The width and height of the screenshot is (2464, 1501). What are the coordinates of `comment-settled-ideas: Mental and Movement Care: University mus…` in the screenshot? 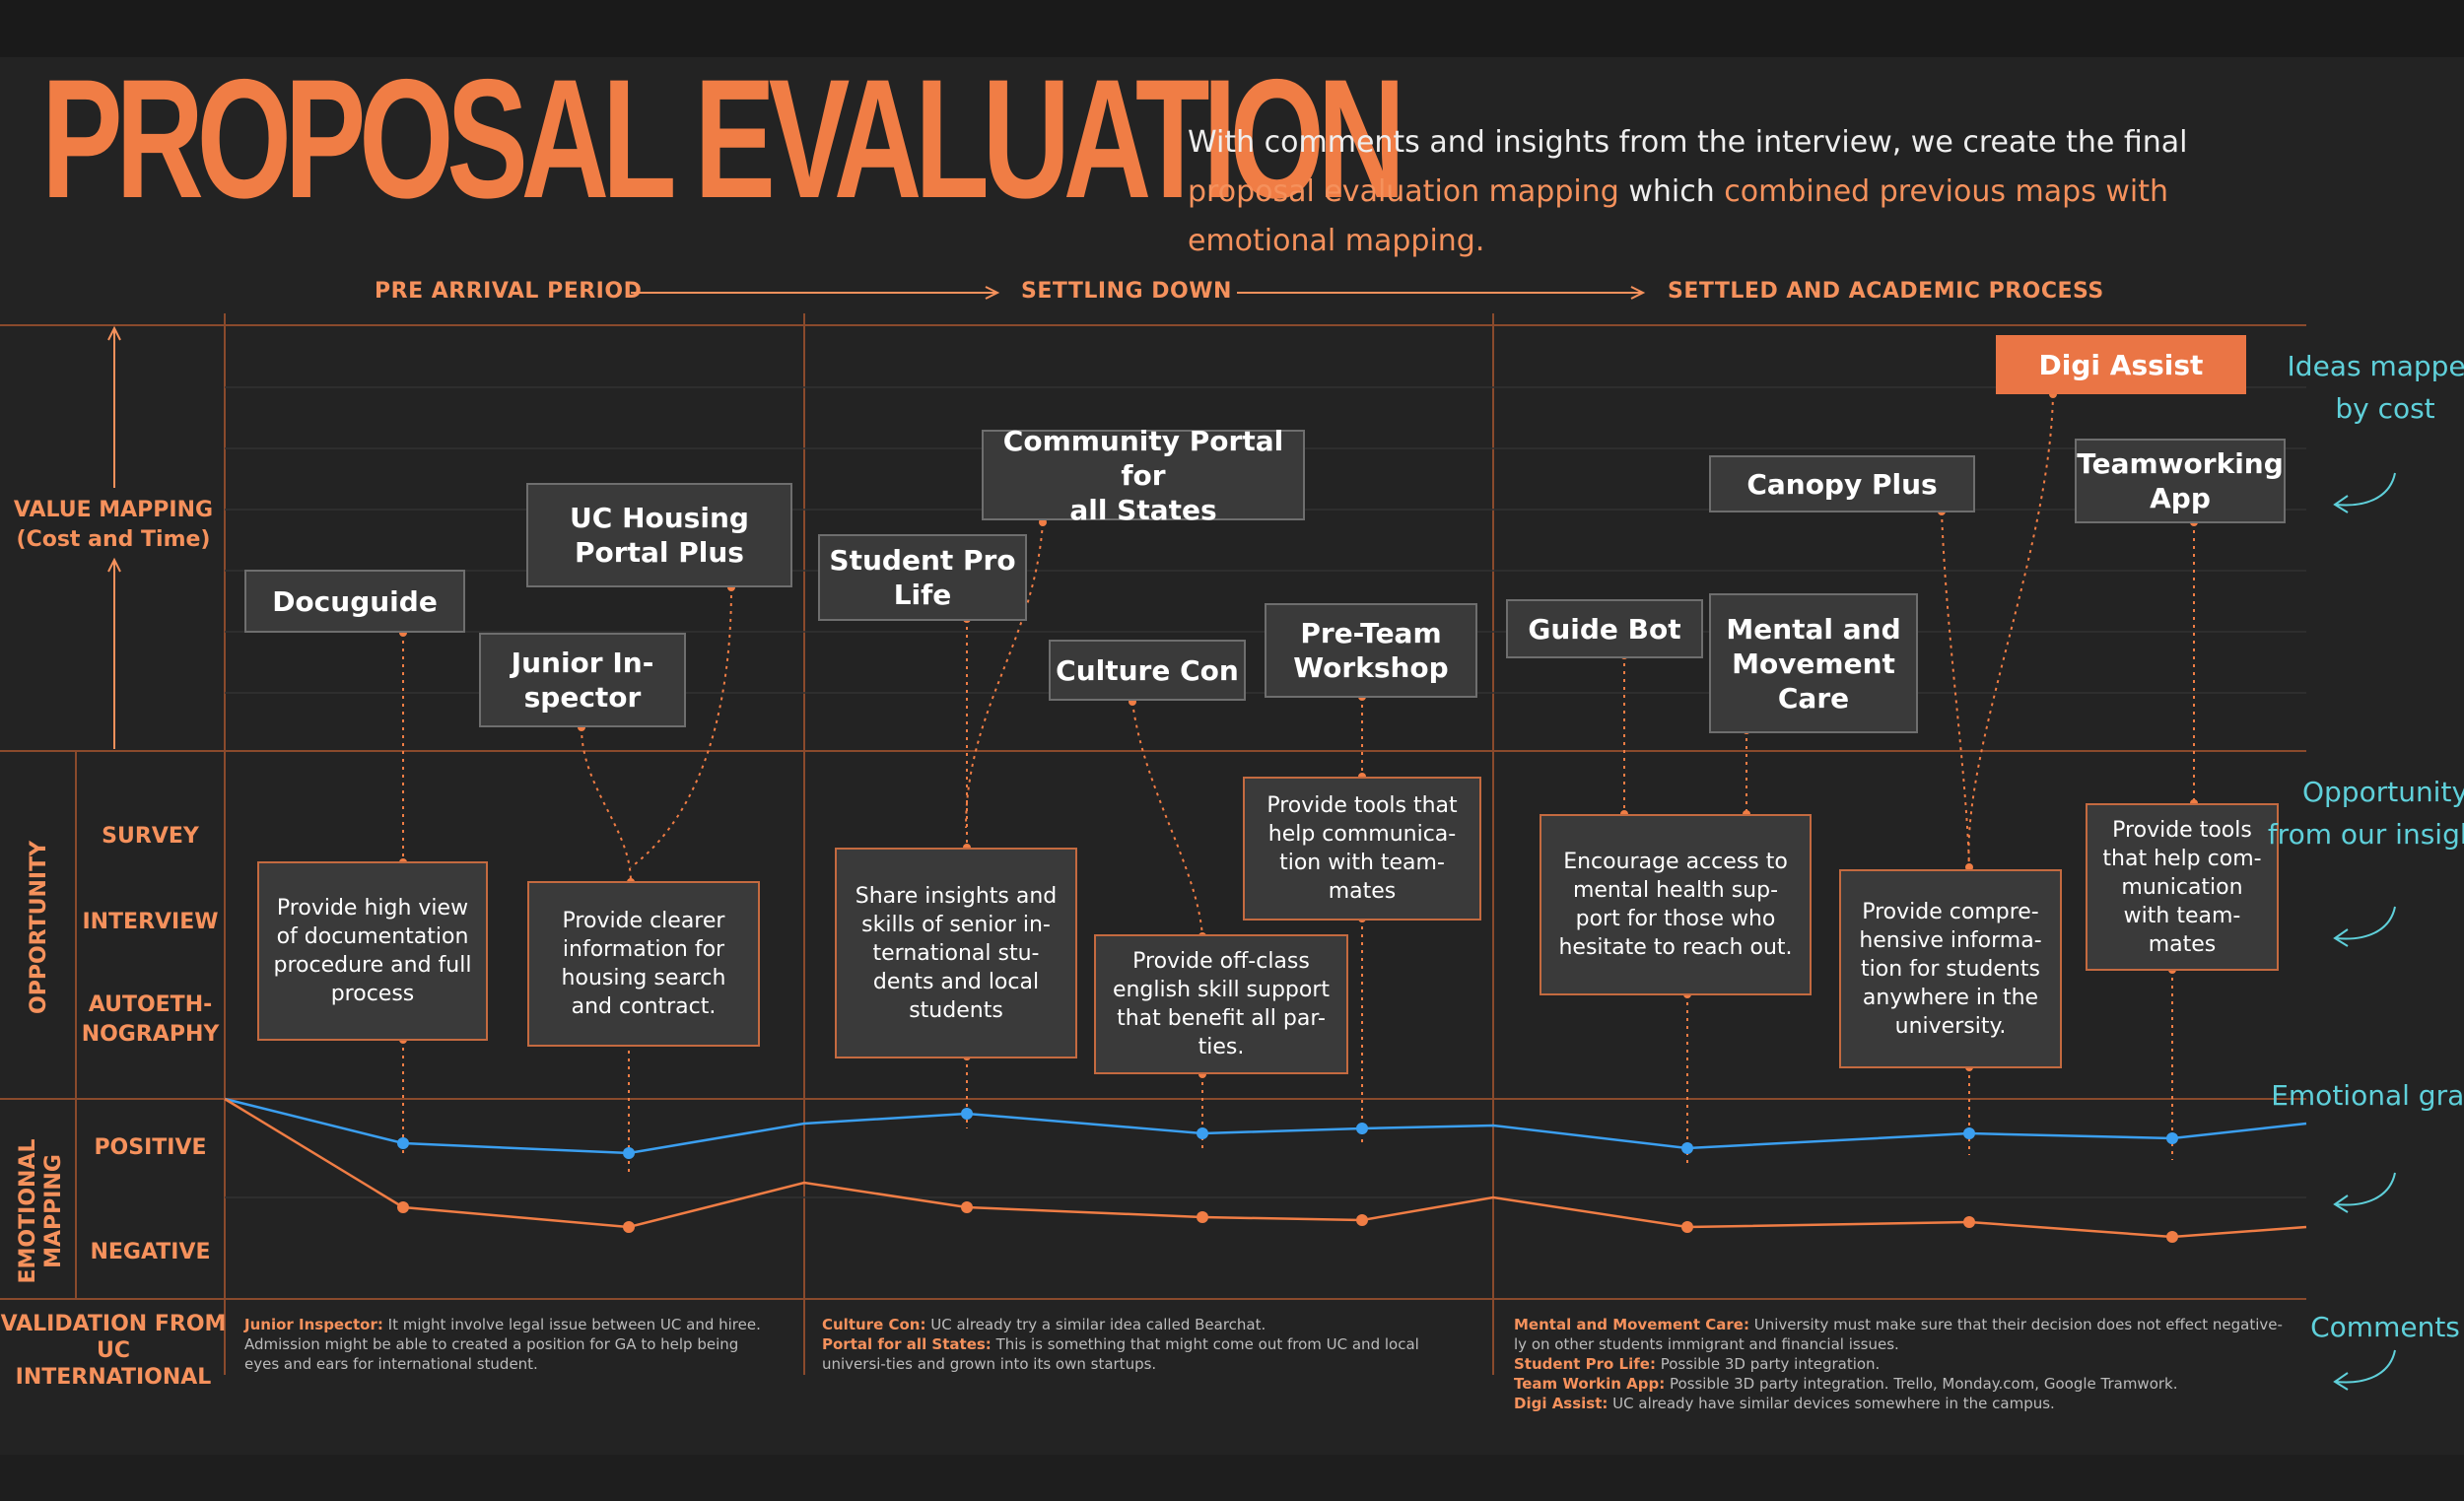 It's located at (1898, 1364).